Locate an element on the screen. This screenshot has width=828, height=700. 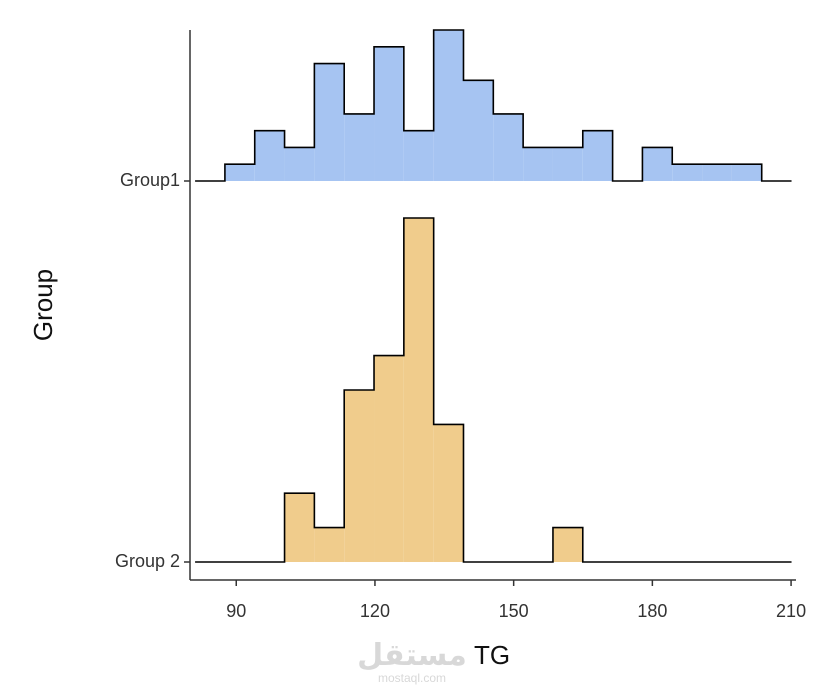
x-tick-label: 210 is located at coordinates (791, 611).